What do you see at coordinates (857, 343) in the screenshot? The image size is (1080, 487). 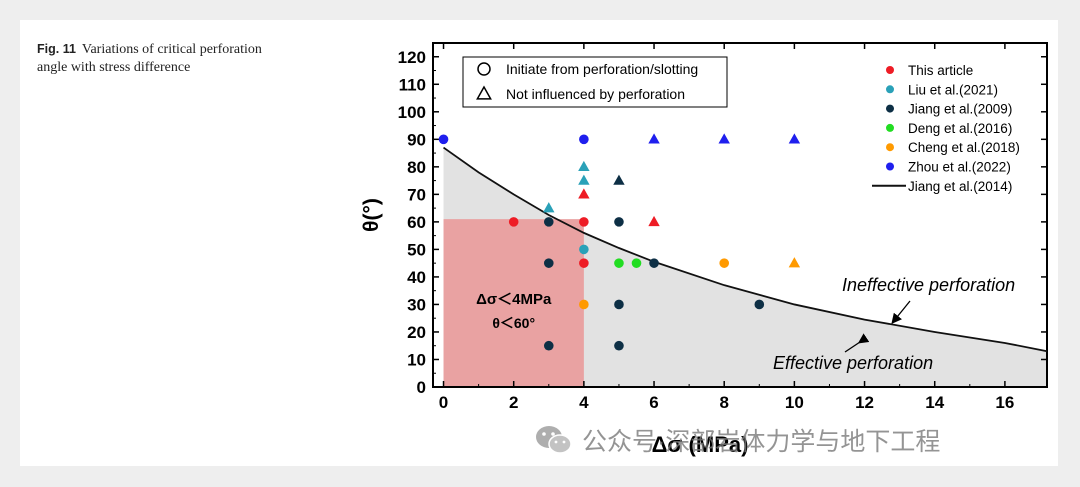 I see `arrow-effective` at bounding box center [857, 343].